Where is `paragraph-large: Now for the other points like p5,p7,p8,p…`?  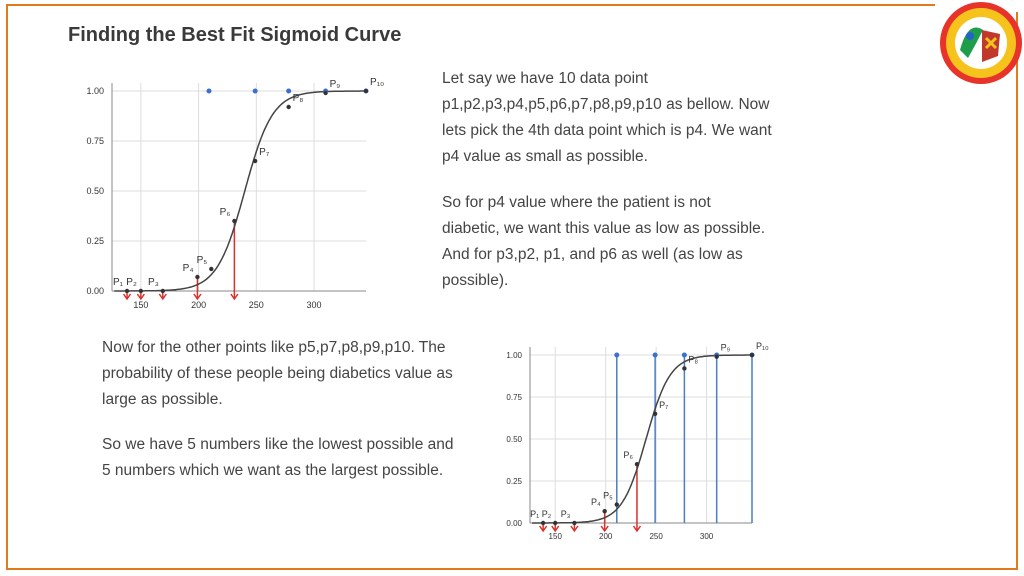
paragraph-large: Now for the other points like p5,p7,p8,p… is located at coordinates (277, 373).